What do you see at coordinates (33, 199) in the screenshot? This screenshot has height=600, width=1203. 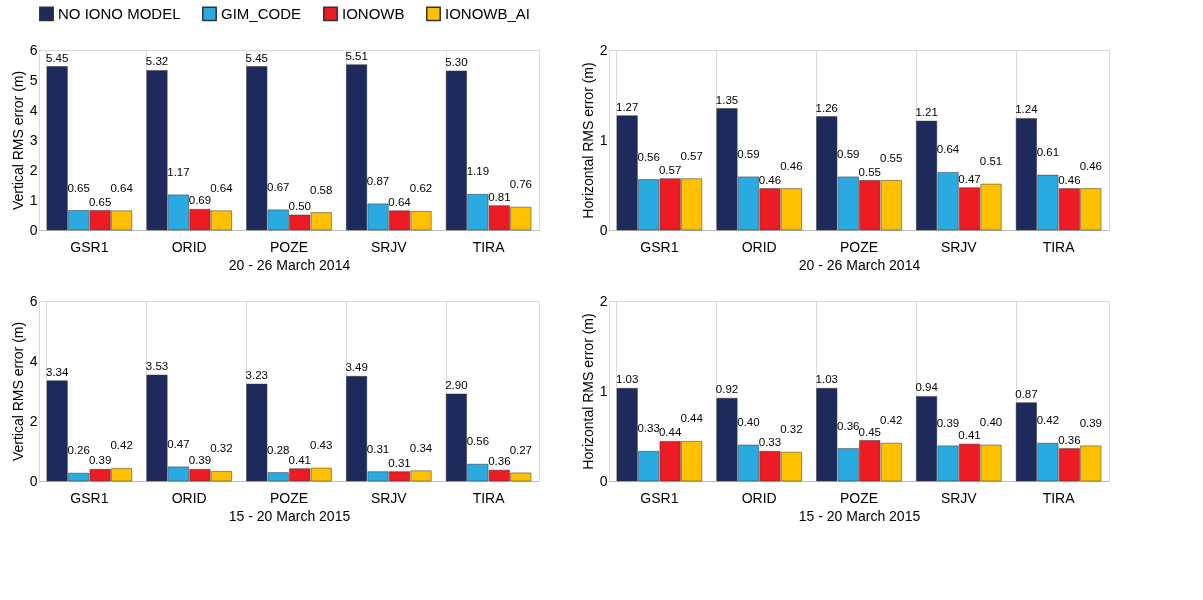 I see `y-tick-label: 1` at bounding box center [33, 199].